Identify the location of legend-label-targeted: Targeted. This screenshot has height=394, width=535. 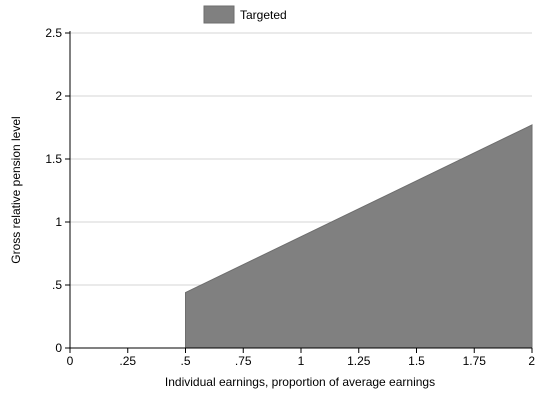
(263, 15).